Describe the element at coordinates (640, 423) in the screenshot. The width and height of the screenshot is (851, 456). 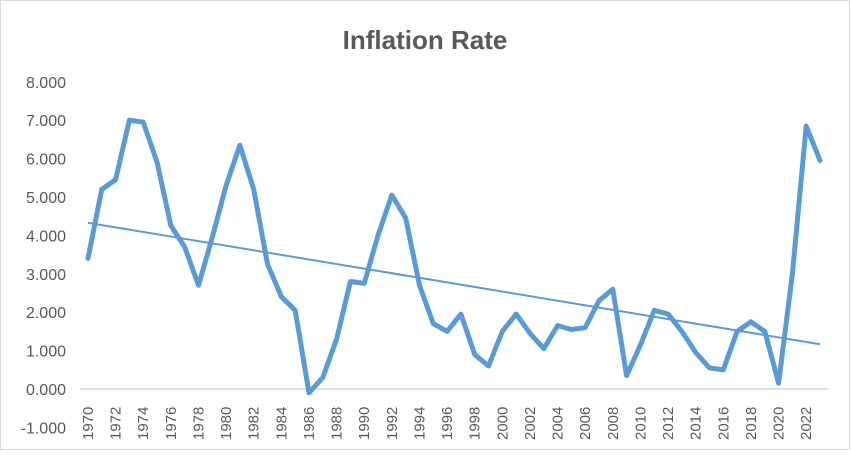
I see `x-tick-label: 2010` at that location.